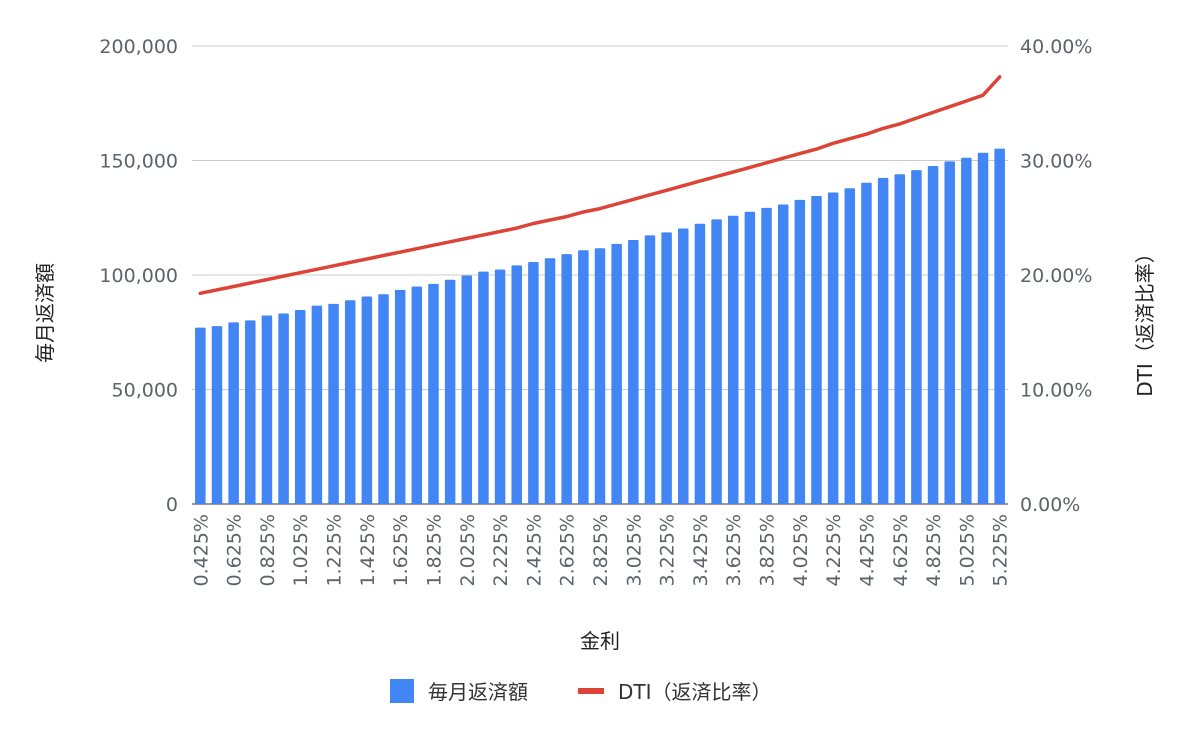  I want to click on y2-axis-title: DTI（返済比率）, so click(1145, 320).